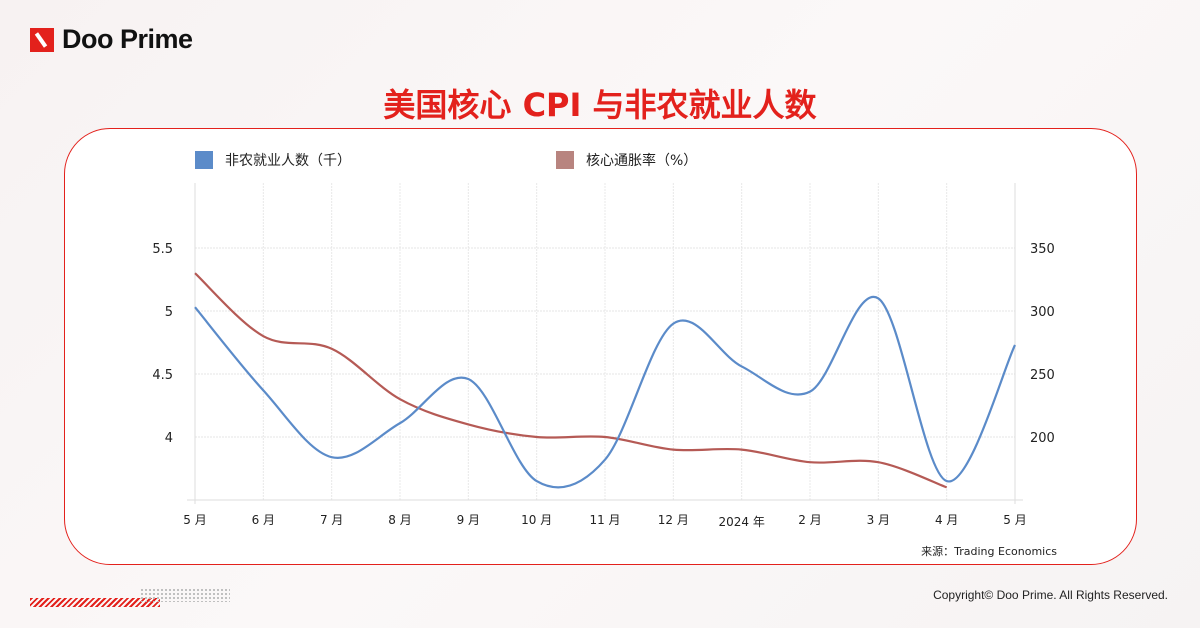 The height and width of the screenshot is (628, 1200). What do you see at coordinates (127, 39) in the screenshot?
I see `brand-name: Doo Prime` at bounding box center [127, 39].